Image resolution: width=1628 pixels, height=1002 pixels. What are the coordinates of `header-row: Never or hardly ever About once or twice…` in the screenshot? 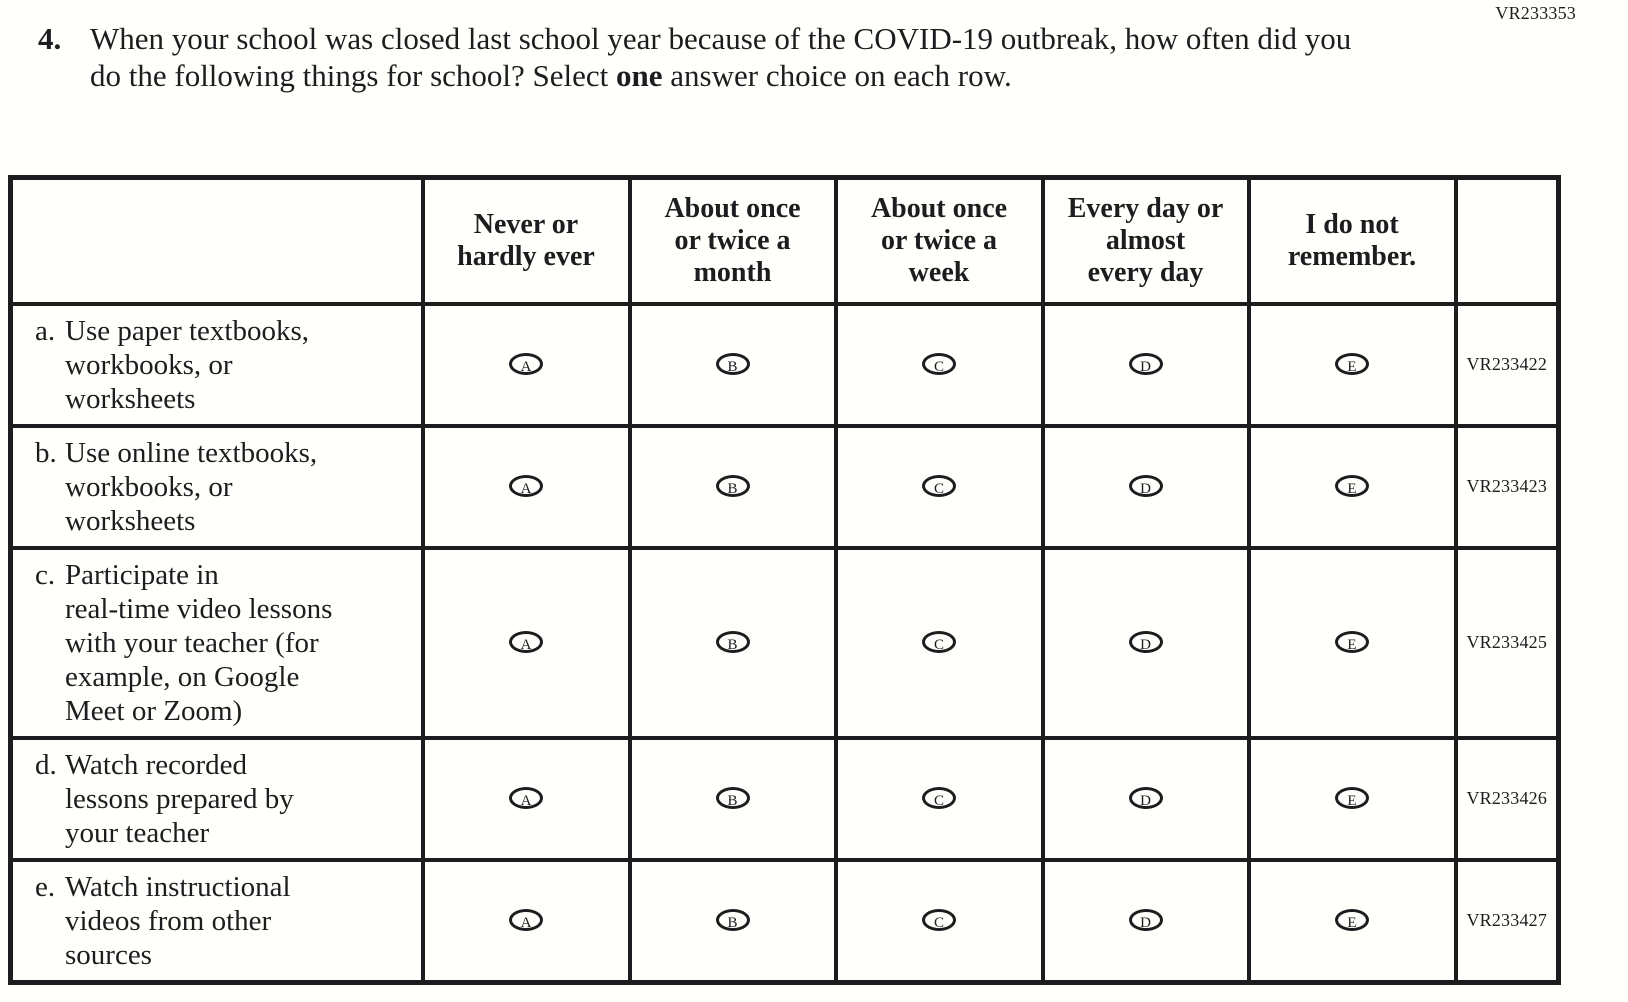 It's located at (784, 240).